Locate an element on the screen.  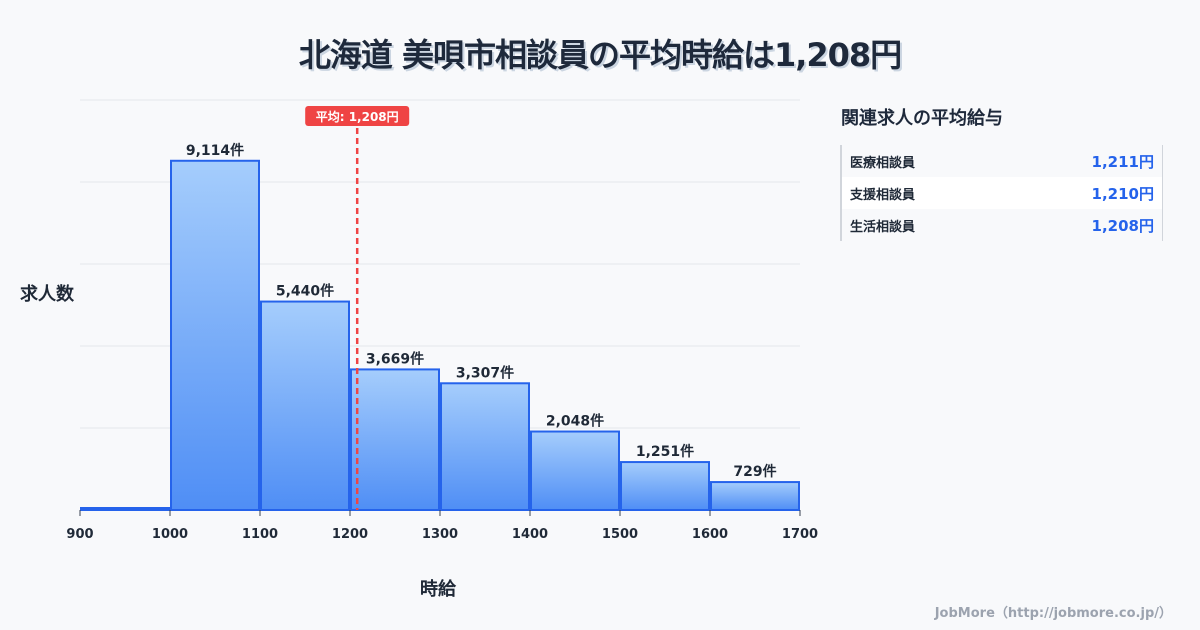
related-job-row: 支援相談員 1,210円 is located at coordinates (1002, 193).